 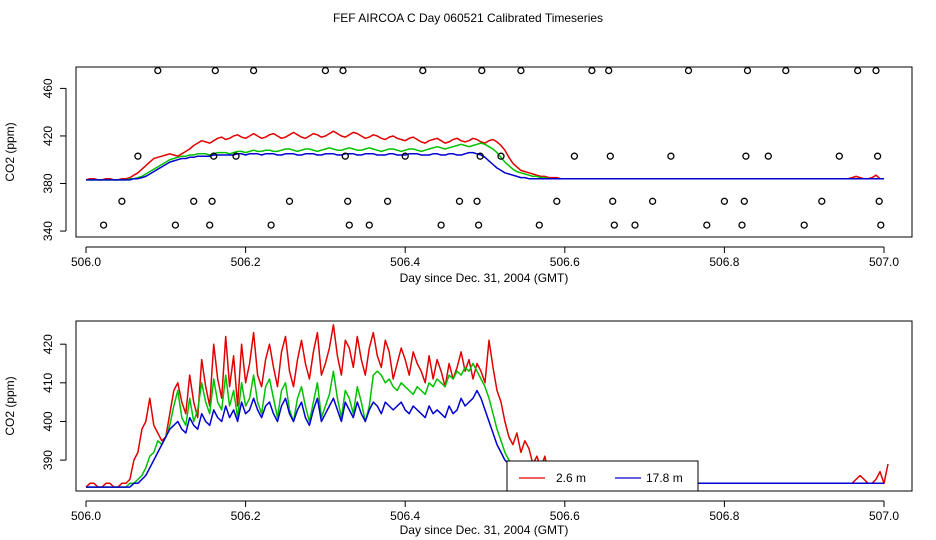 I want to click on x-tick-label-bottom: 506.6, so click(x=565, y=516).